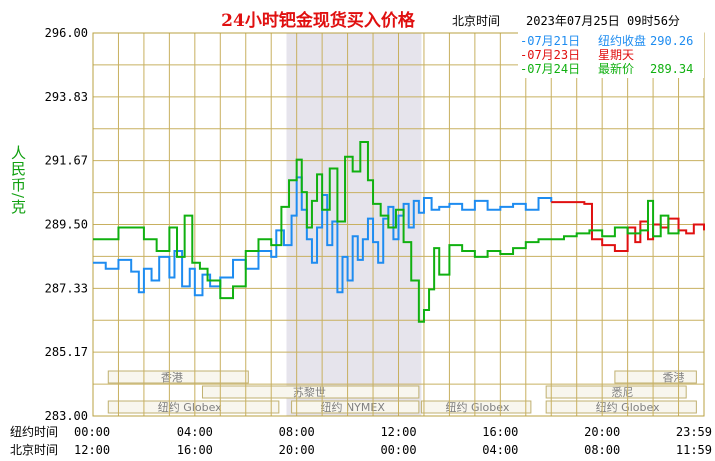 The height and width of the screenshot is (461, 715). I want to click on legend-text: 最新价, so click(616, 68).